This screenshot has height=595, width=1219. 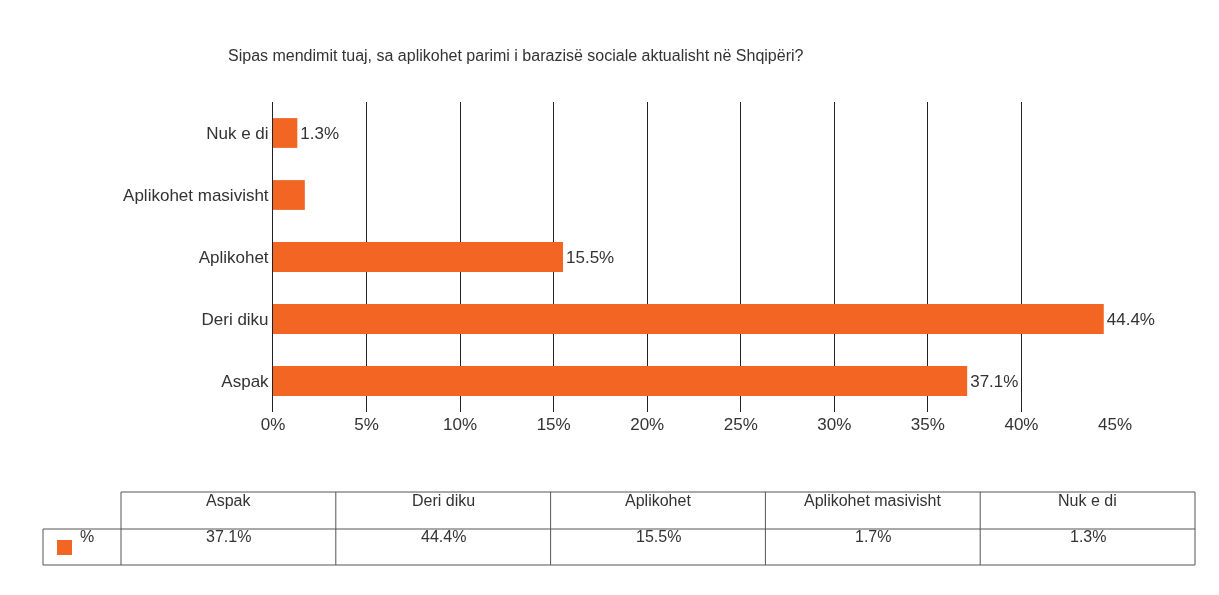 I want to click on text: 37.1%, so click(x=229, y=536).